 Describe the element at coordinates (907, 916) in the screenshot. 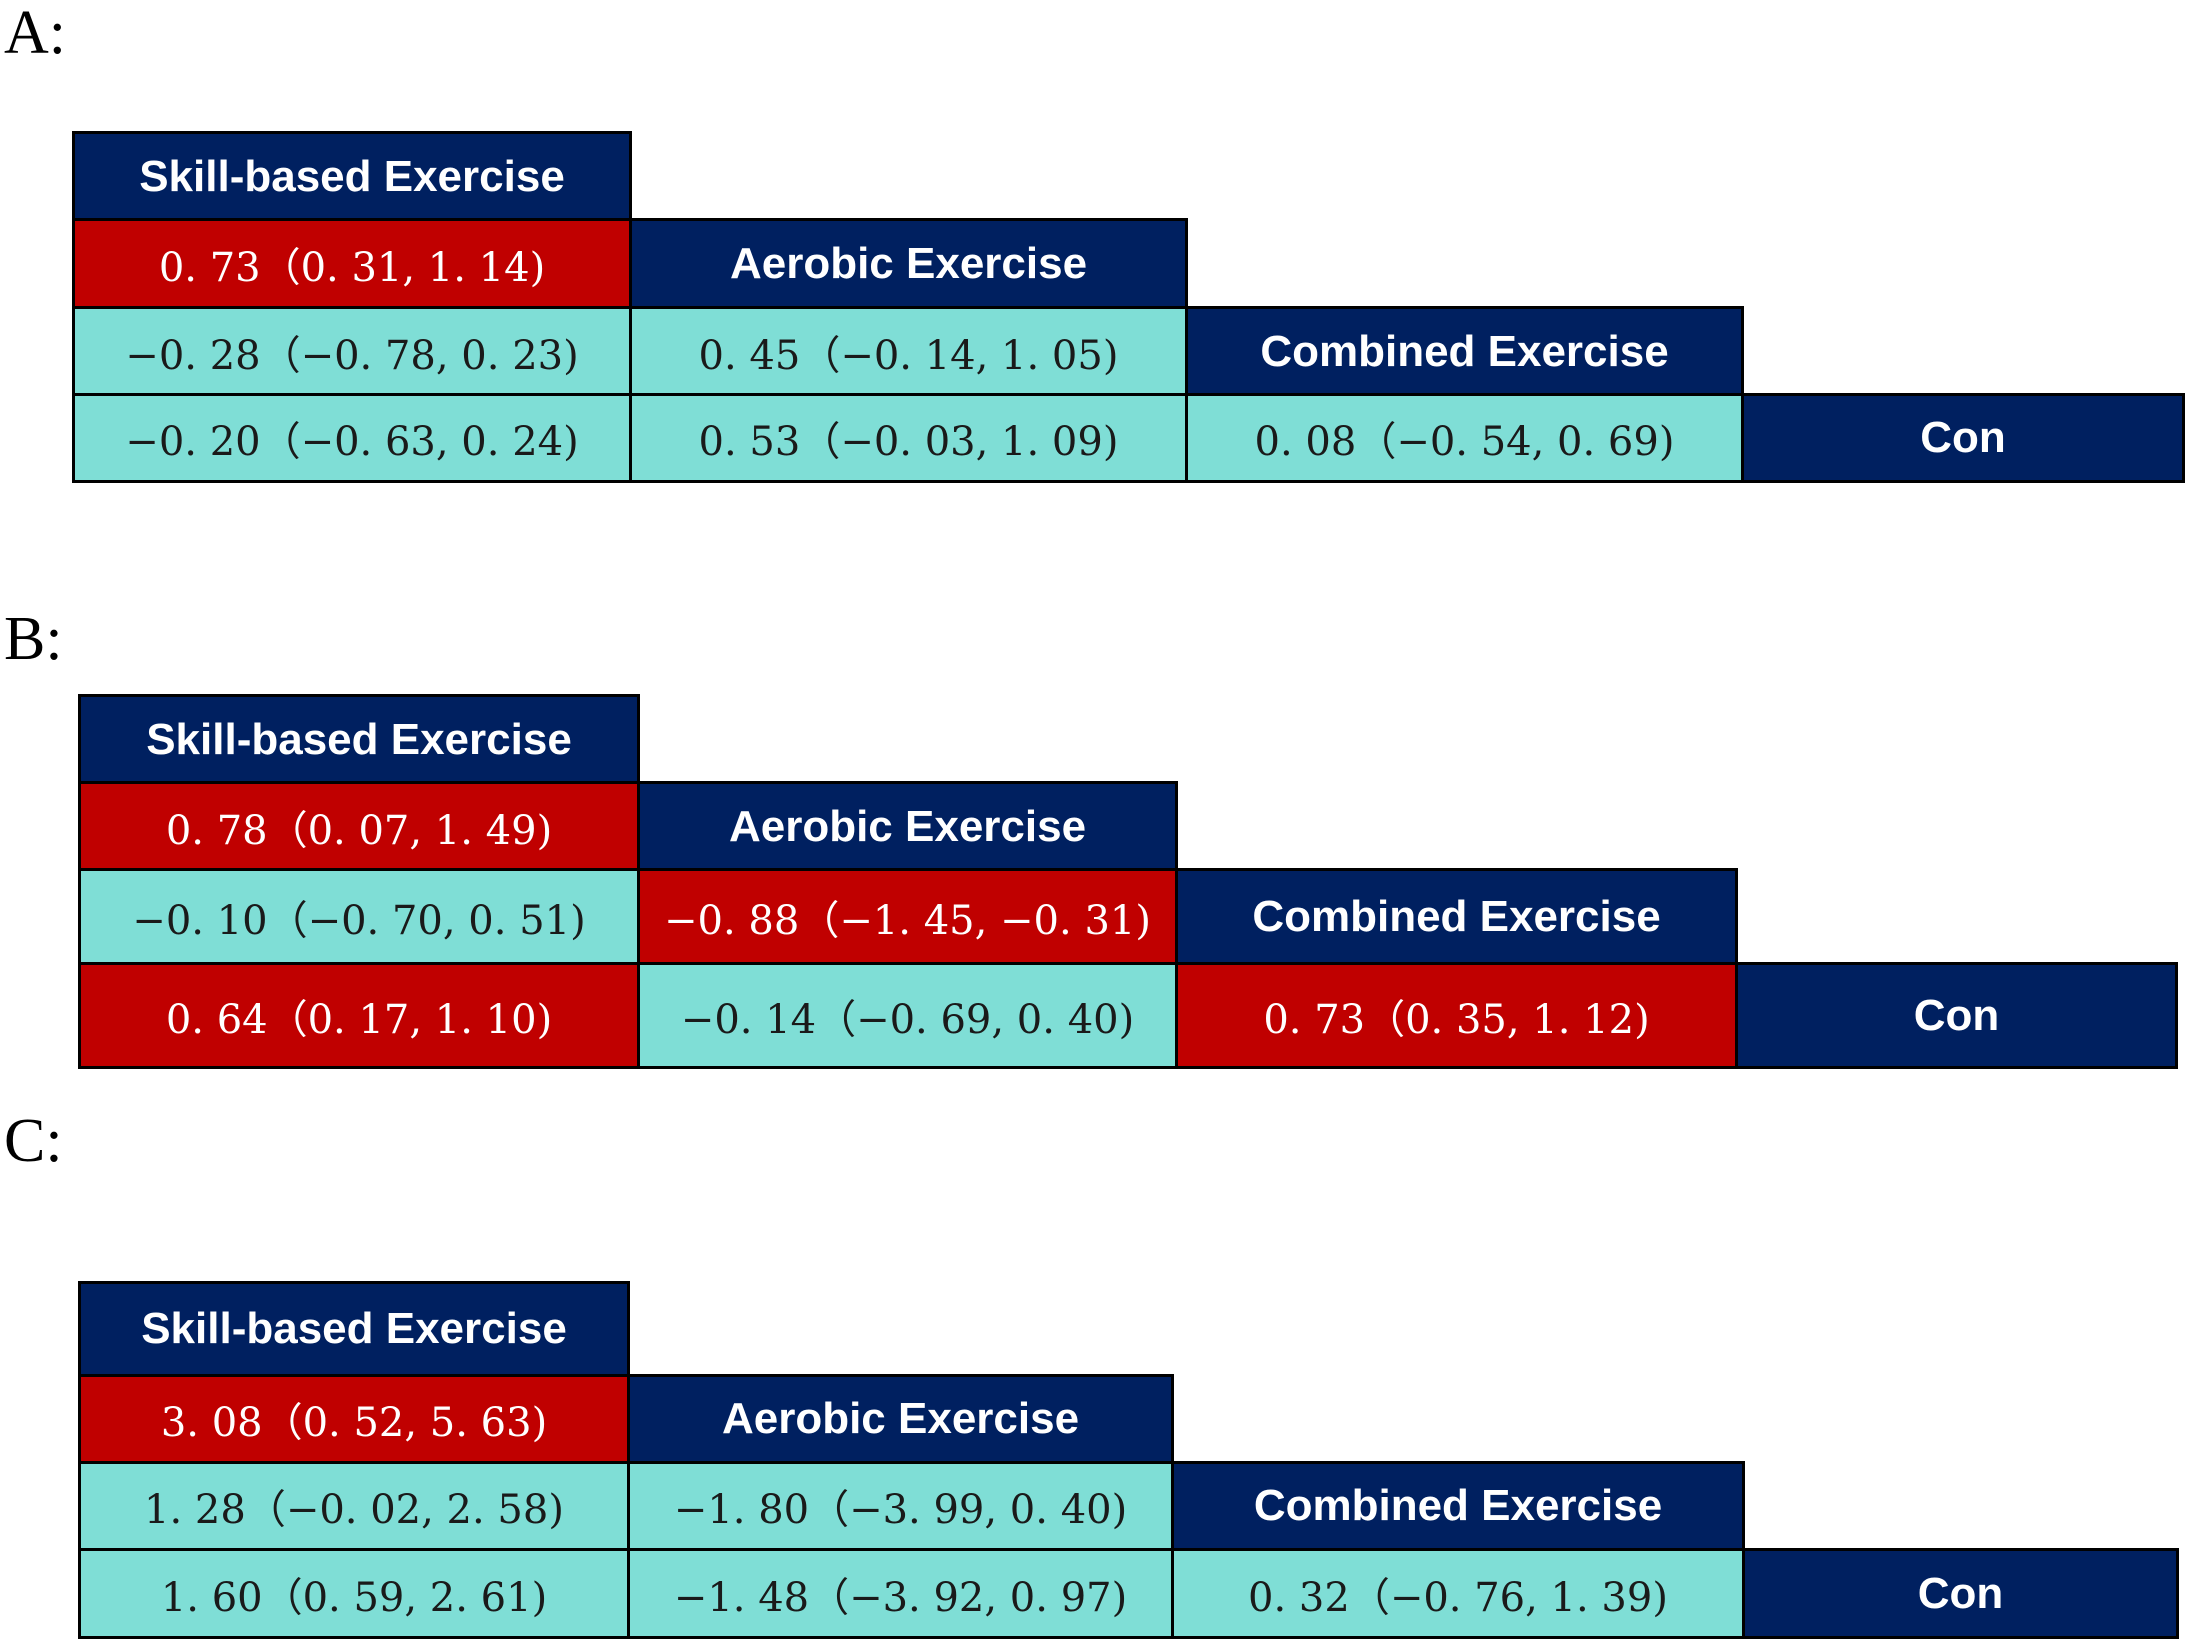

I see `comparison-cell: −0. 88（−1. 45, −0. 31)` at that location.